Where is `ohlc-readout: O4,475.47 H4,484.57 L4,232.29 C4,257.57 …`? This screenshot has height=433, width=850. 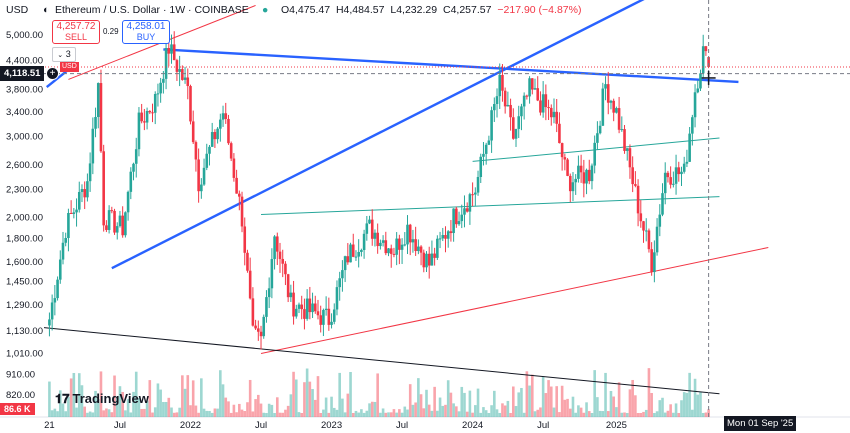 ohlc-readout: O4,475.47 H4,484.57 L4,232.29 C4,257.57 … is located at coordinates (432, 10).